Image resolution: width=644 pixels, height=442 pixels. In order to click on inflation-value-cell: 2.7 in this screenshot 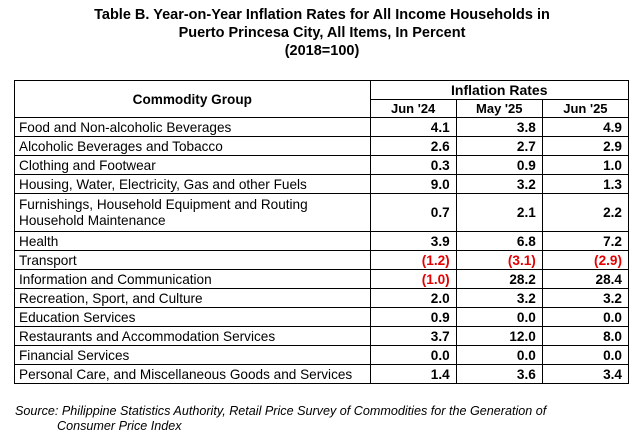, I will do `click(499, 146)`.